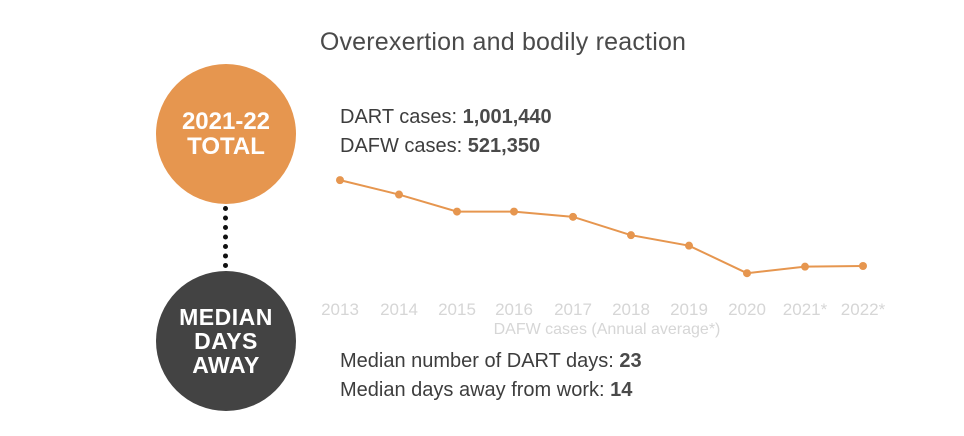  What do you see at coordinates (507, 117) in the screenshot?
I see `dart-cases-value: 1,001,440` at bounding box center [507, 117].